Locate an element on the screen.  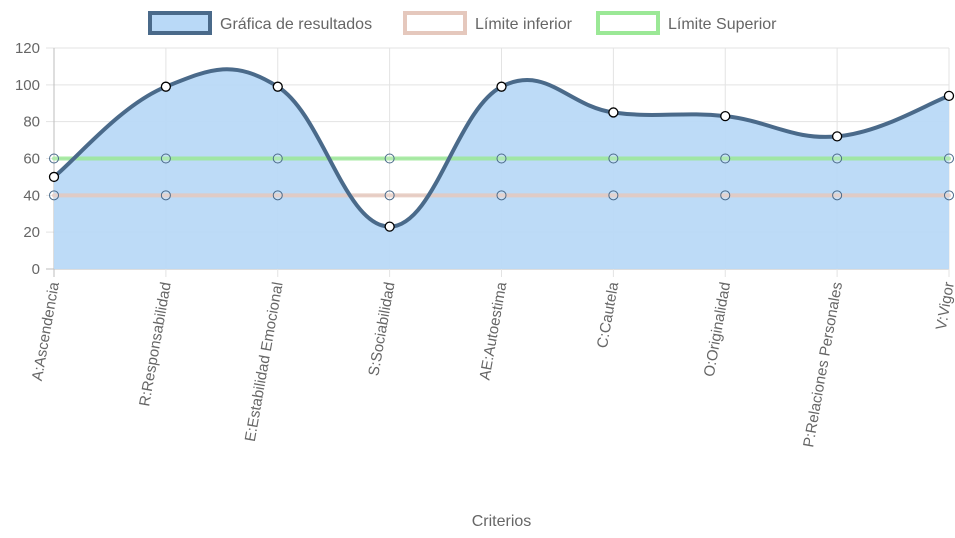
y-tick-label: 40 is located at coordinates (31, 195).